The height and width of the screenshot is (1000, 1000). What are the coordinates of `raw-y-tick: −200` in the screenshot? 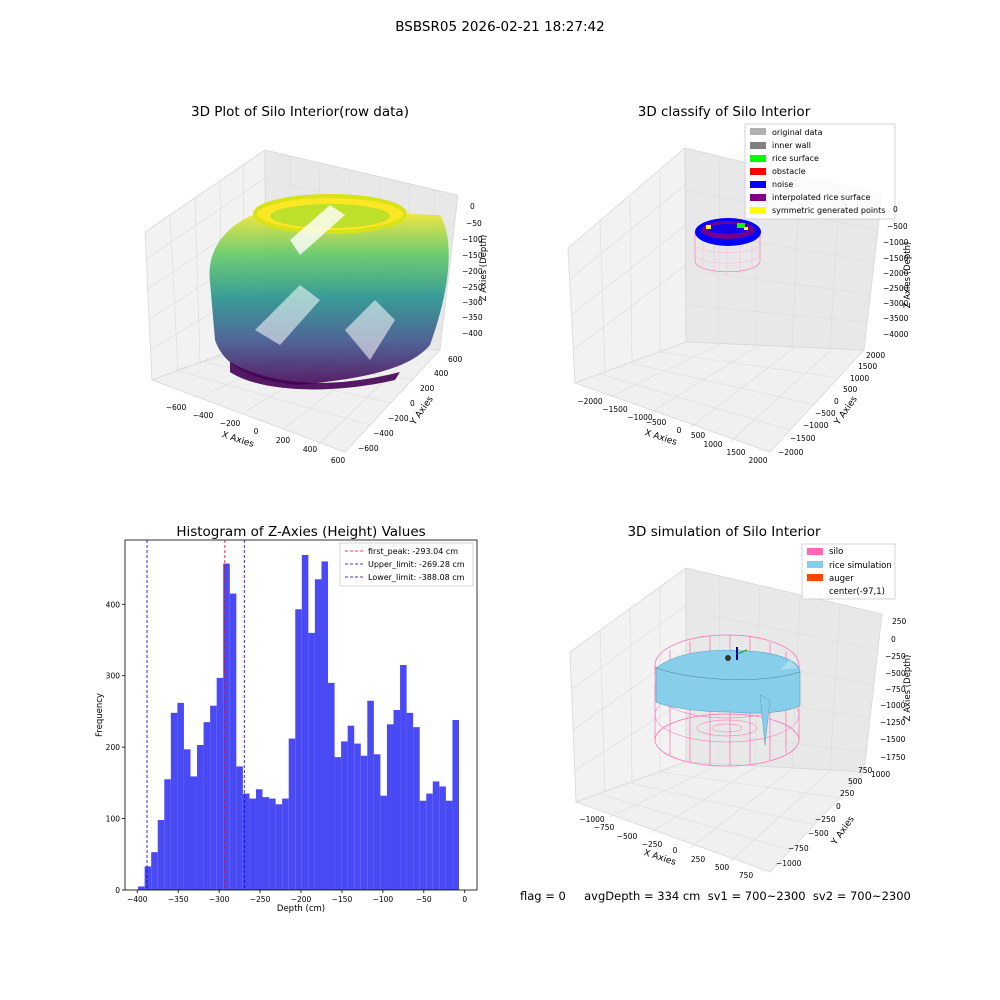 It's located at (398, 418).